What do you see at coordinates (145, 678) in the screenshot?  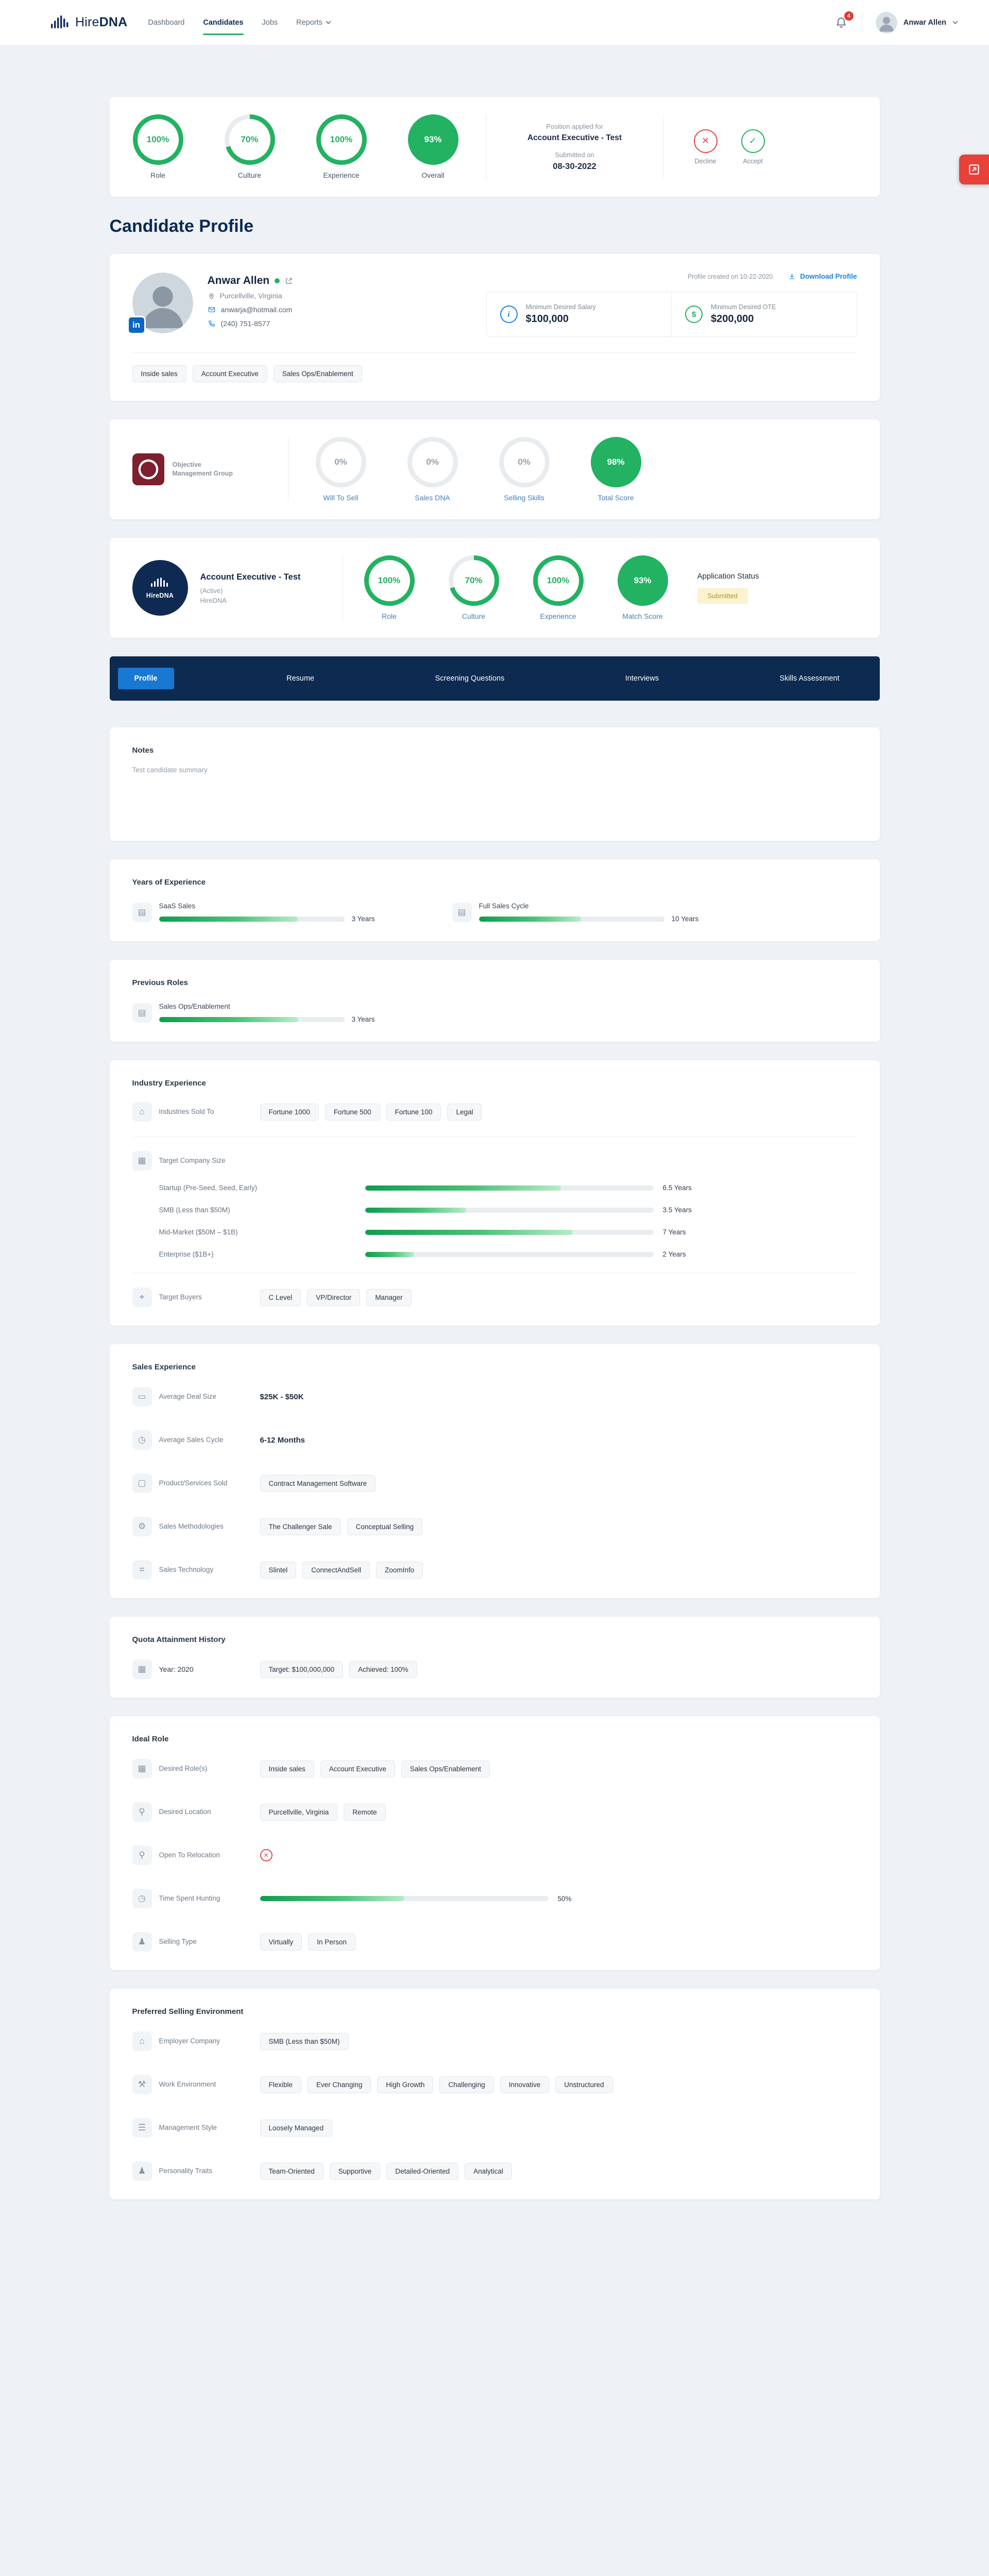 I see `tab-profile: Profile` at bounding box center [145, 678].